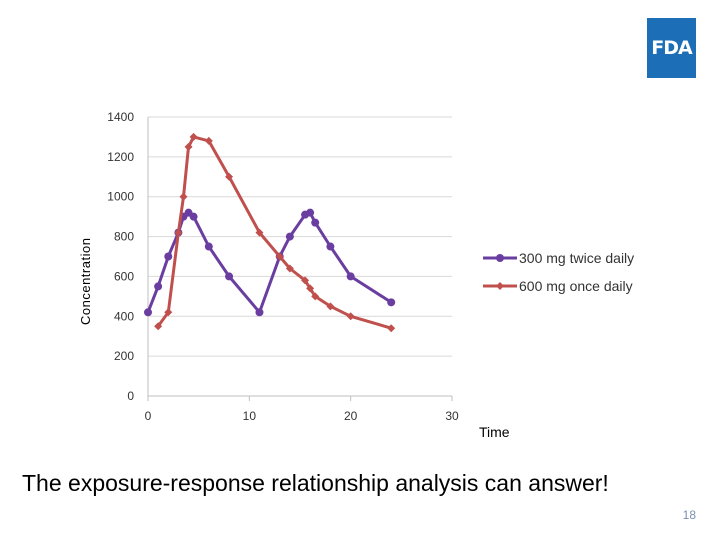 The height and width of the screenshot is (540, 720). I want to click on chart-series, so click(270, 232).